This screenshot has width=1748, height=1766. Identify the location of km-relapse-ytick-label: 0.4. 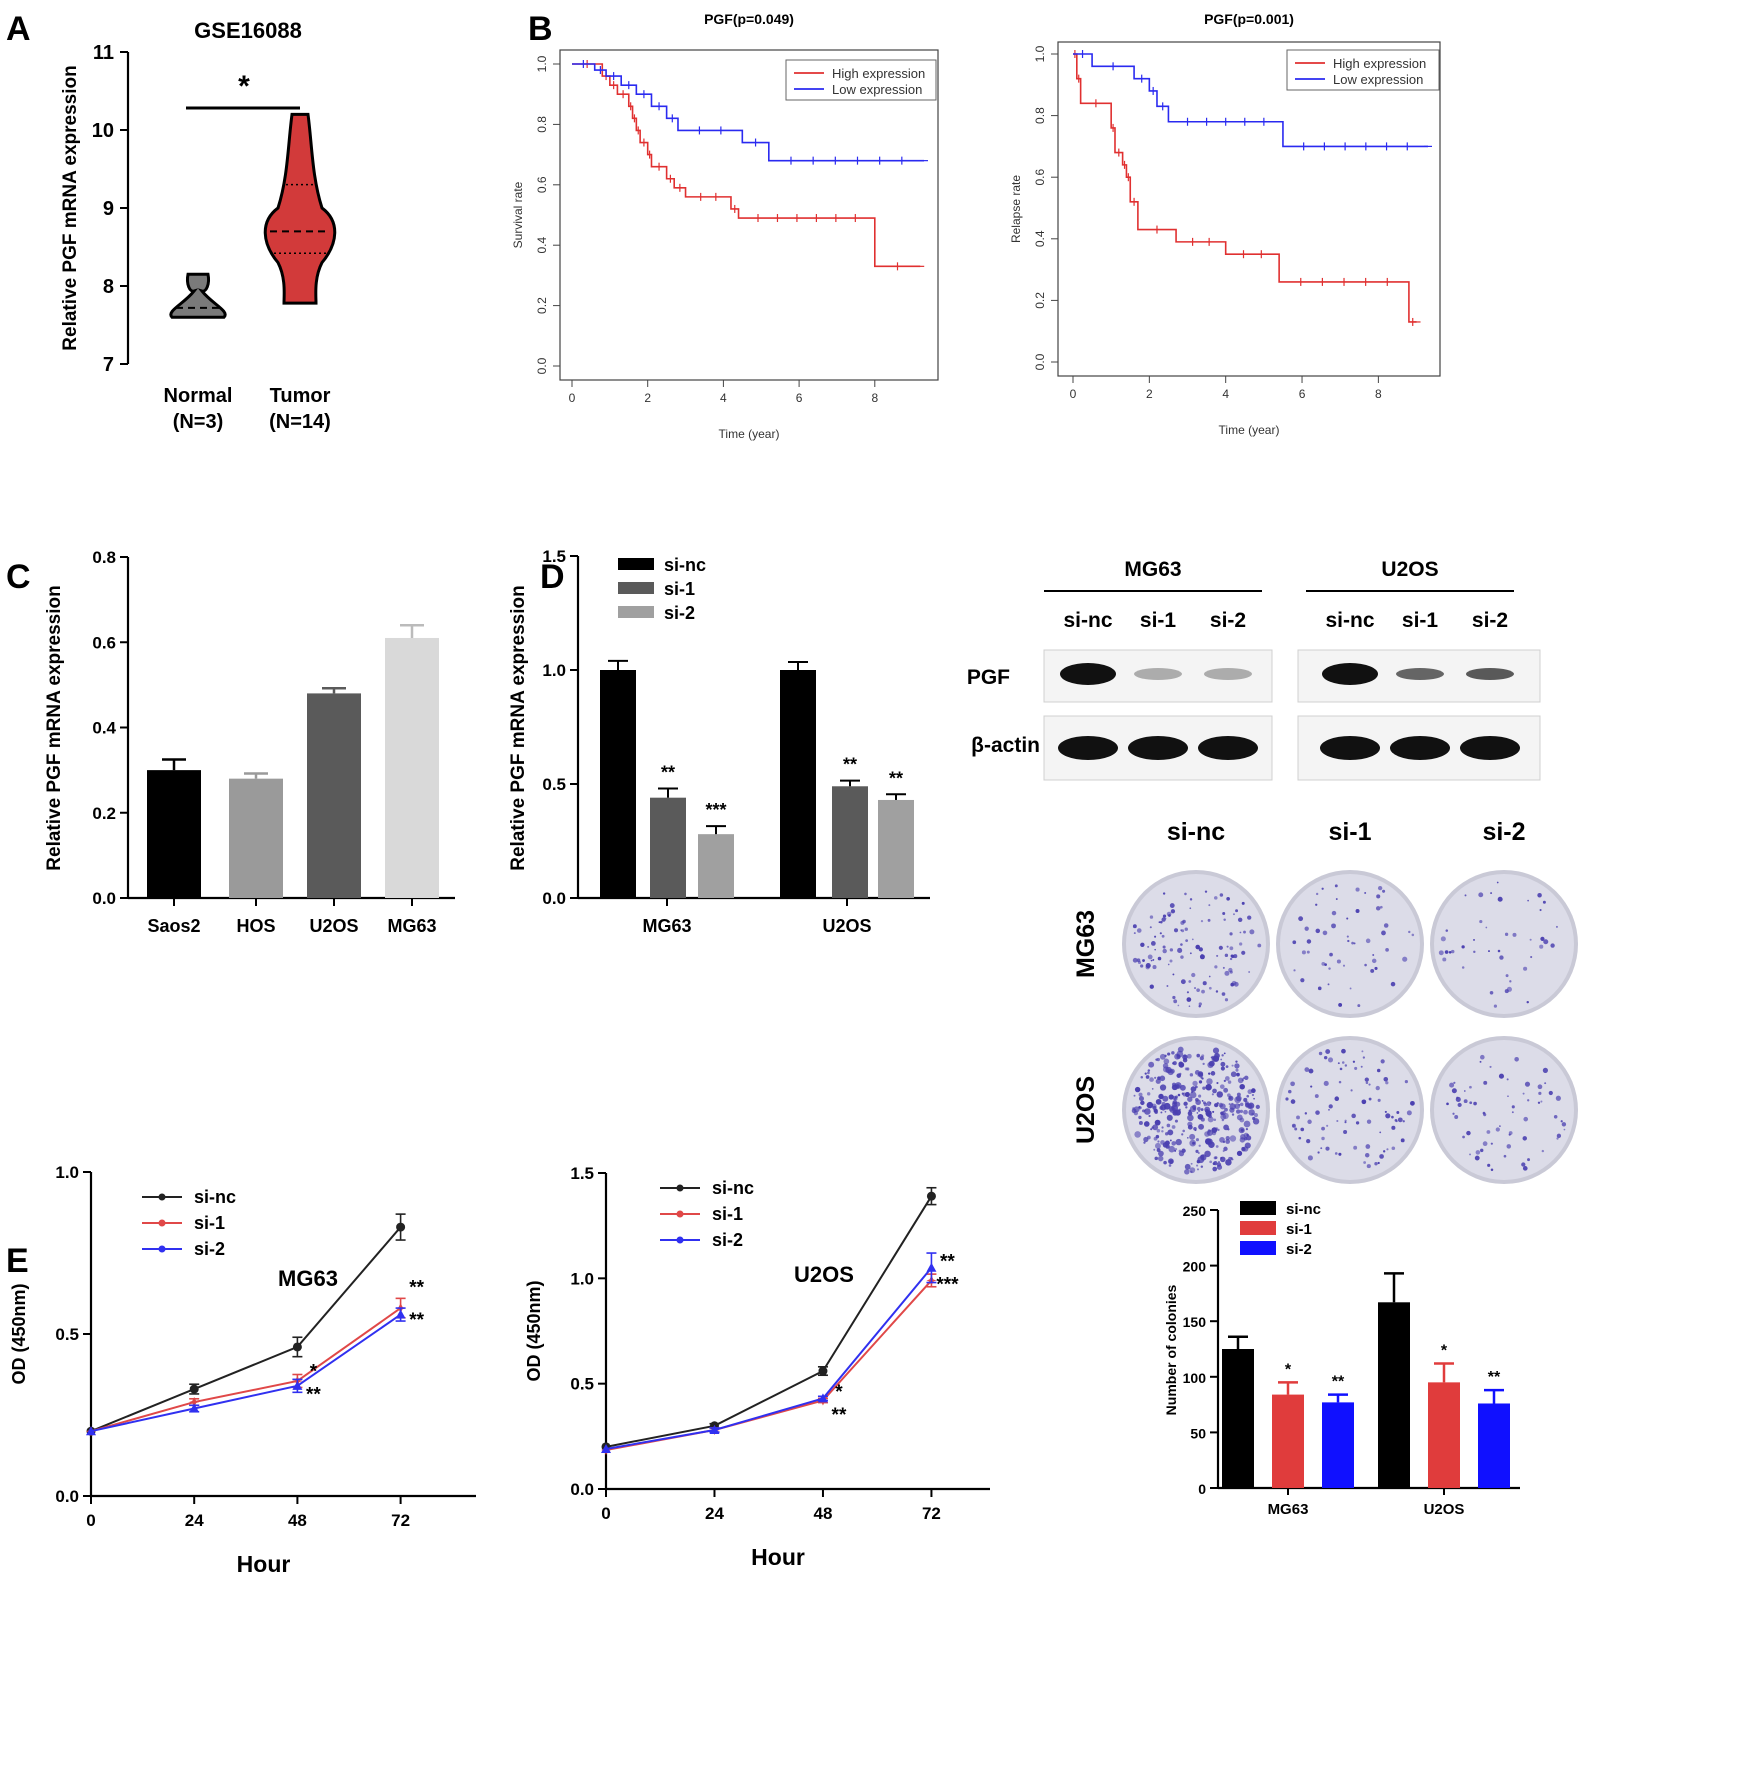
(1040, 238).